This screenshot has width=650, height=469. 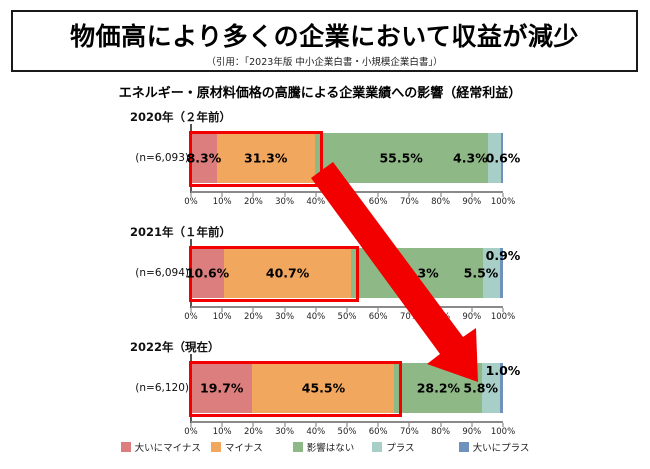 I want to click on legend-item: プラス, so click(x=393, y=447).